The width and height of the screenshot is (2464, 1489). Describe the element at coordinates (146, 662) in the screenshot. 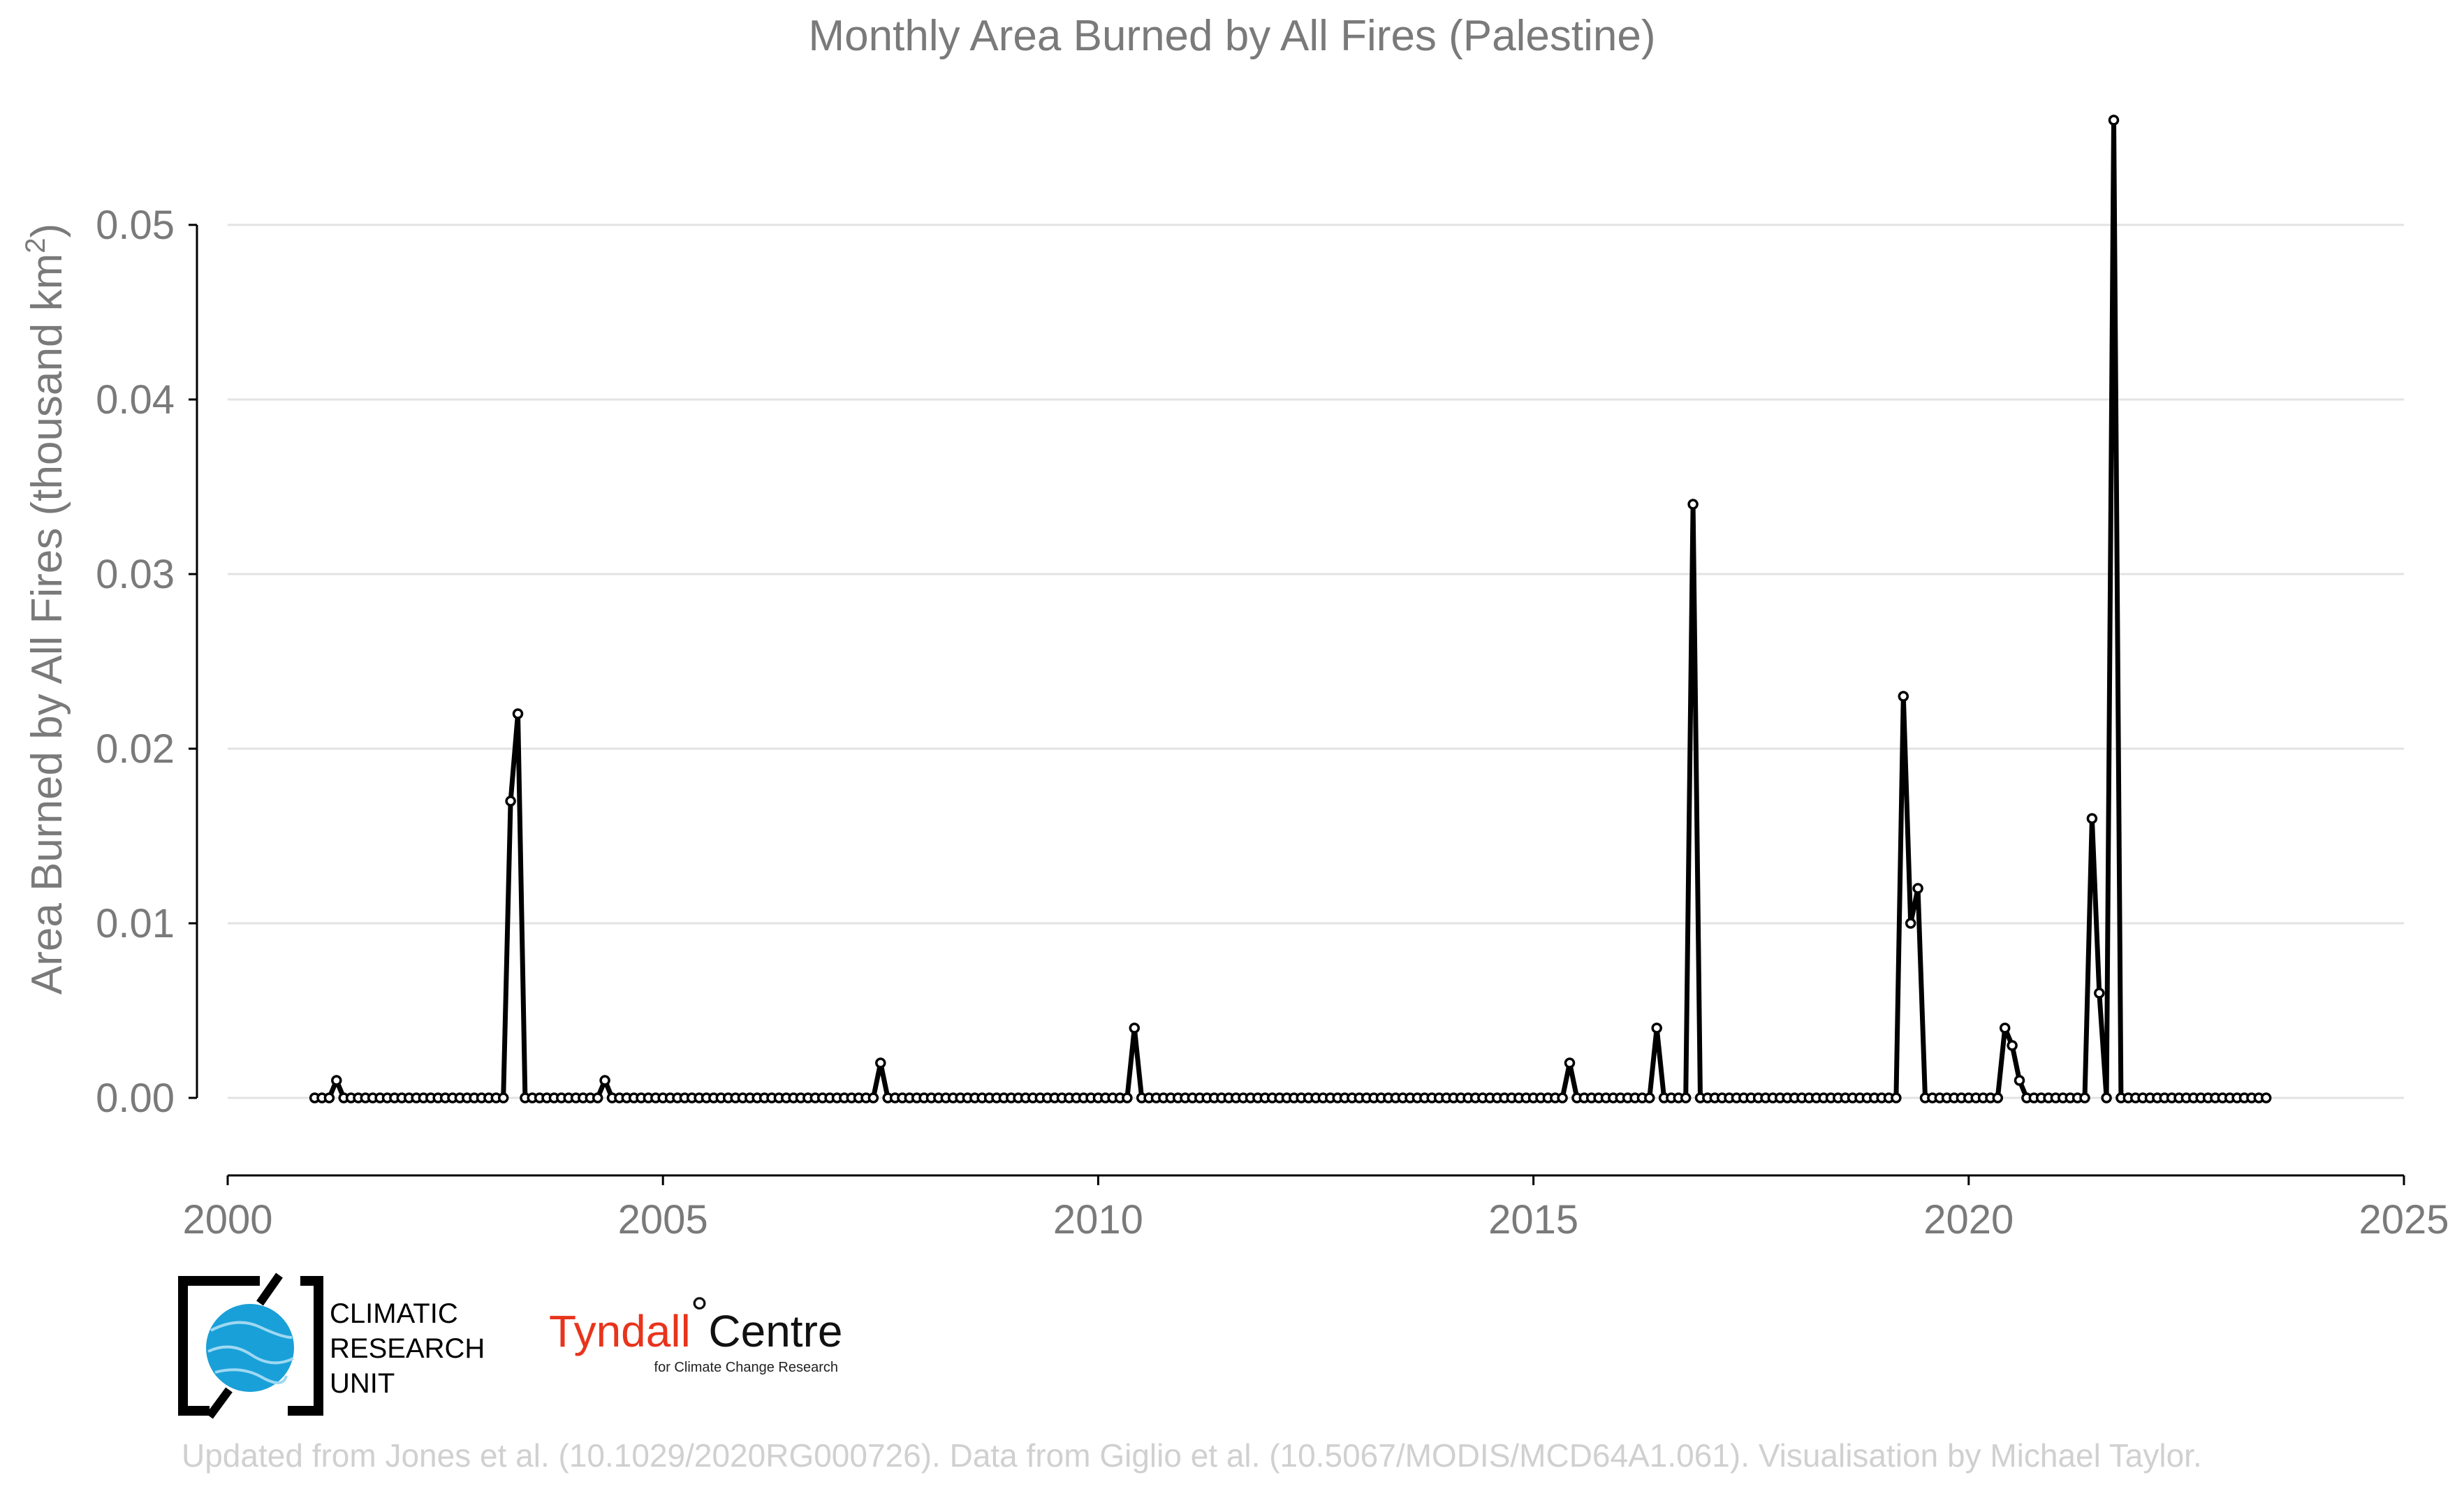

I see `y-ticks: 0.00 0.01 0.02 0.03 0.04 0.05` at that location.